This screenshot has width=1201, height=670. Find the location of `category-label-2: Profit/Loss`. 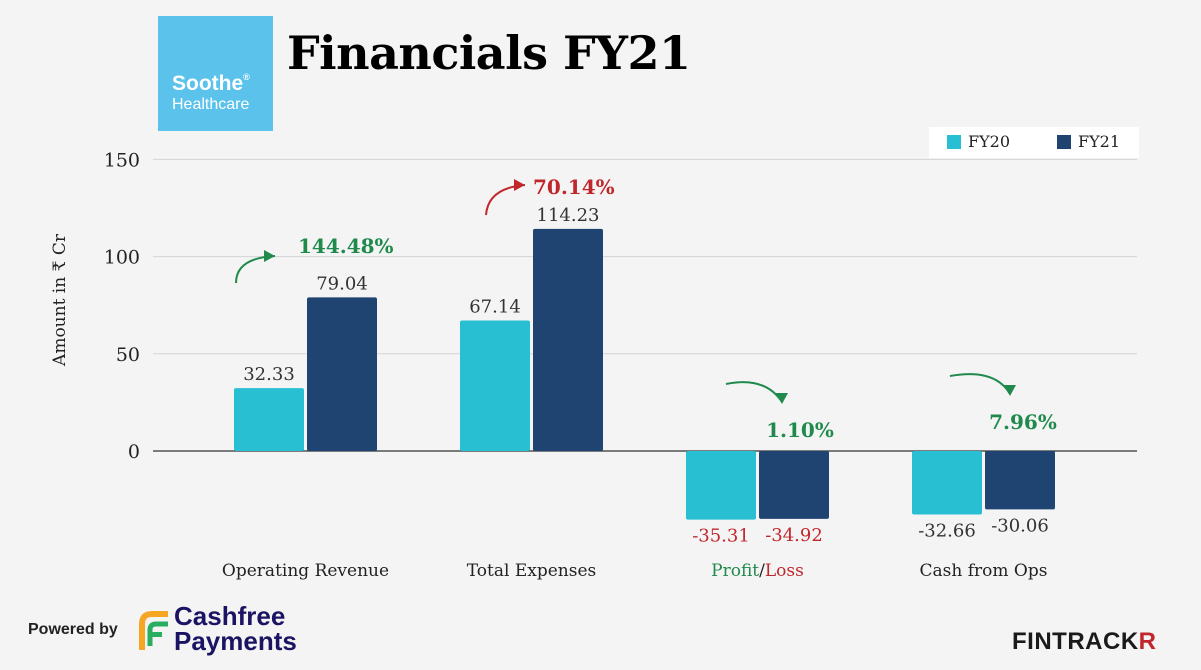

category-label-2: Profit/Loss is located at coordinates (757, 571).